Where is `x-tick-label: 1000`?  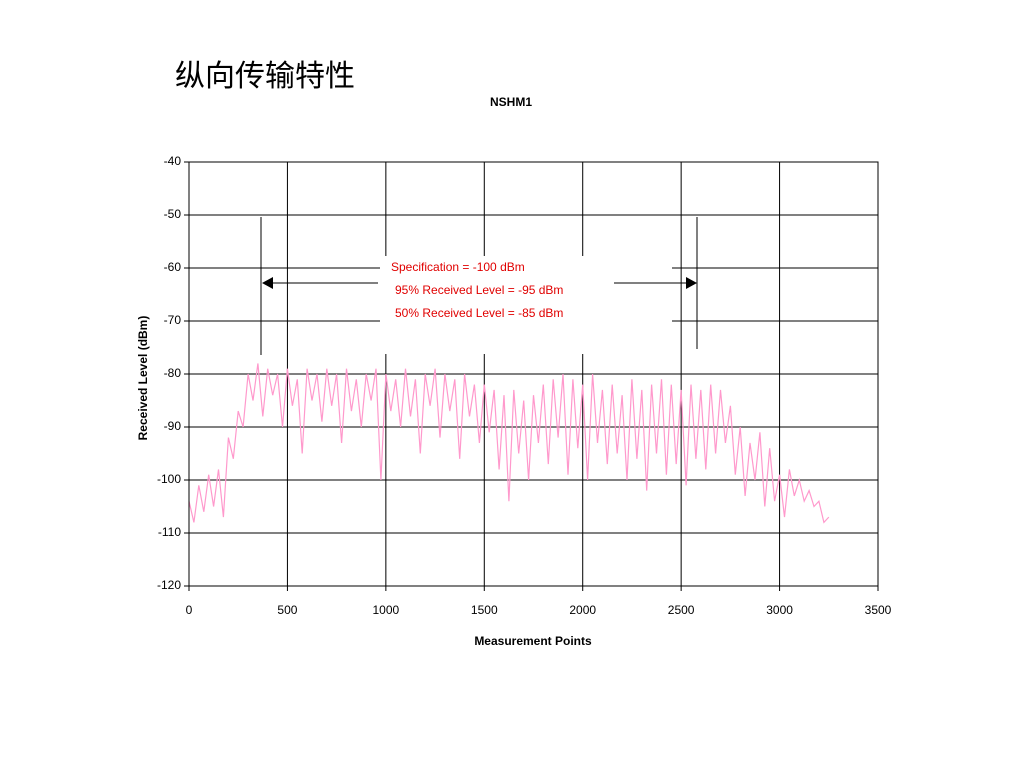 x-tick-label: 1000 is located at coordinates (386, 610).